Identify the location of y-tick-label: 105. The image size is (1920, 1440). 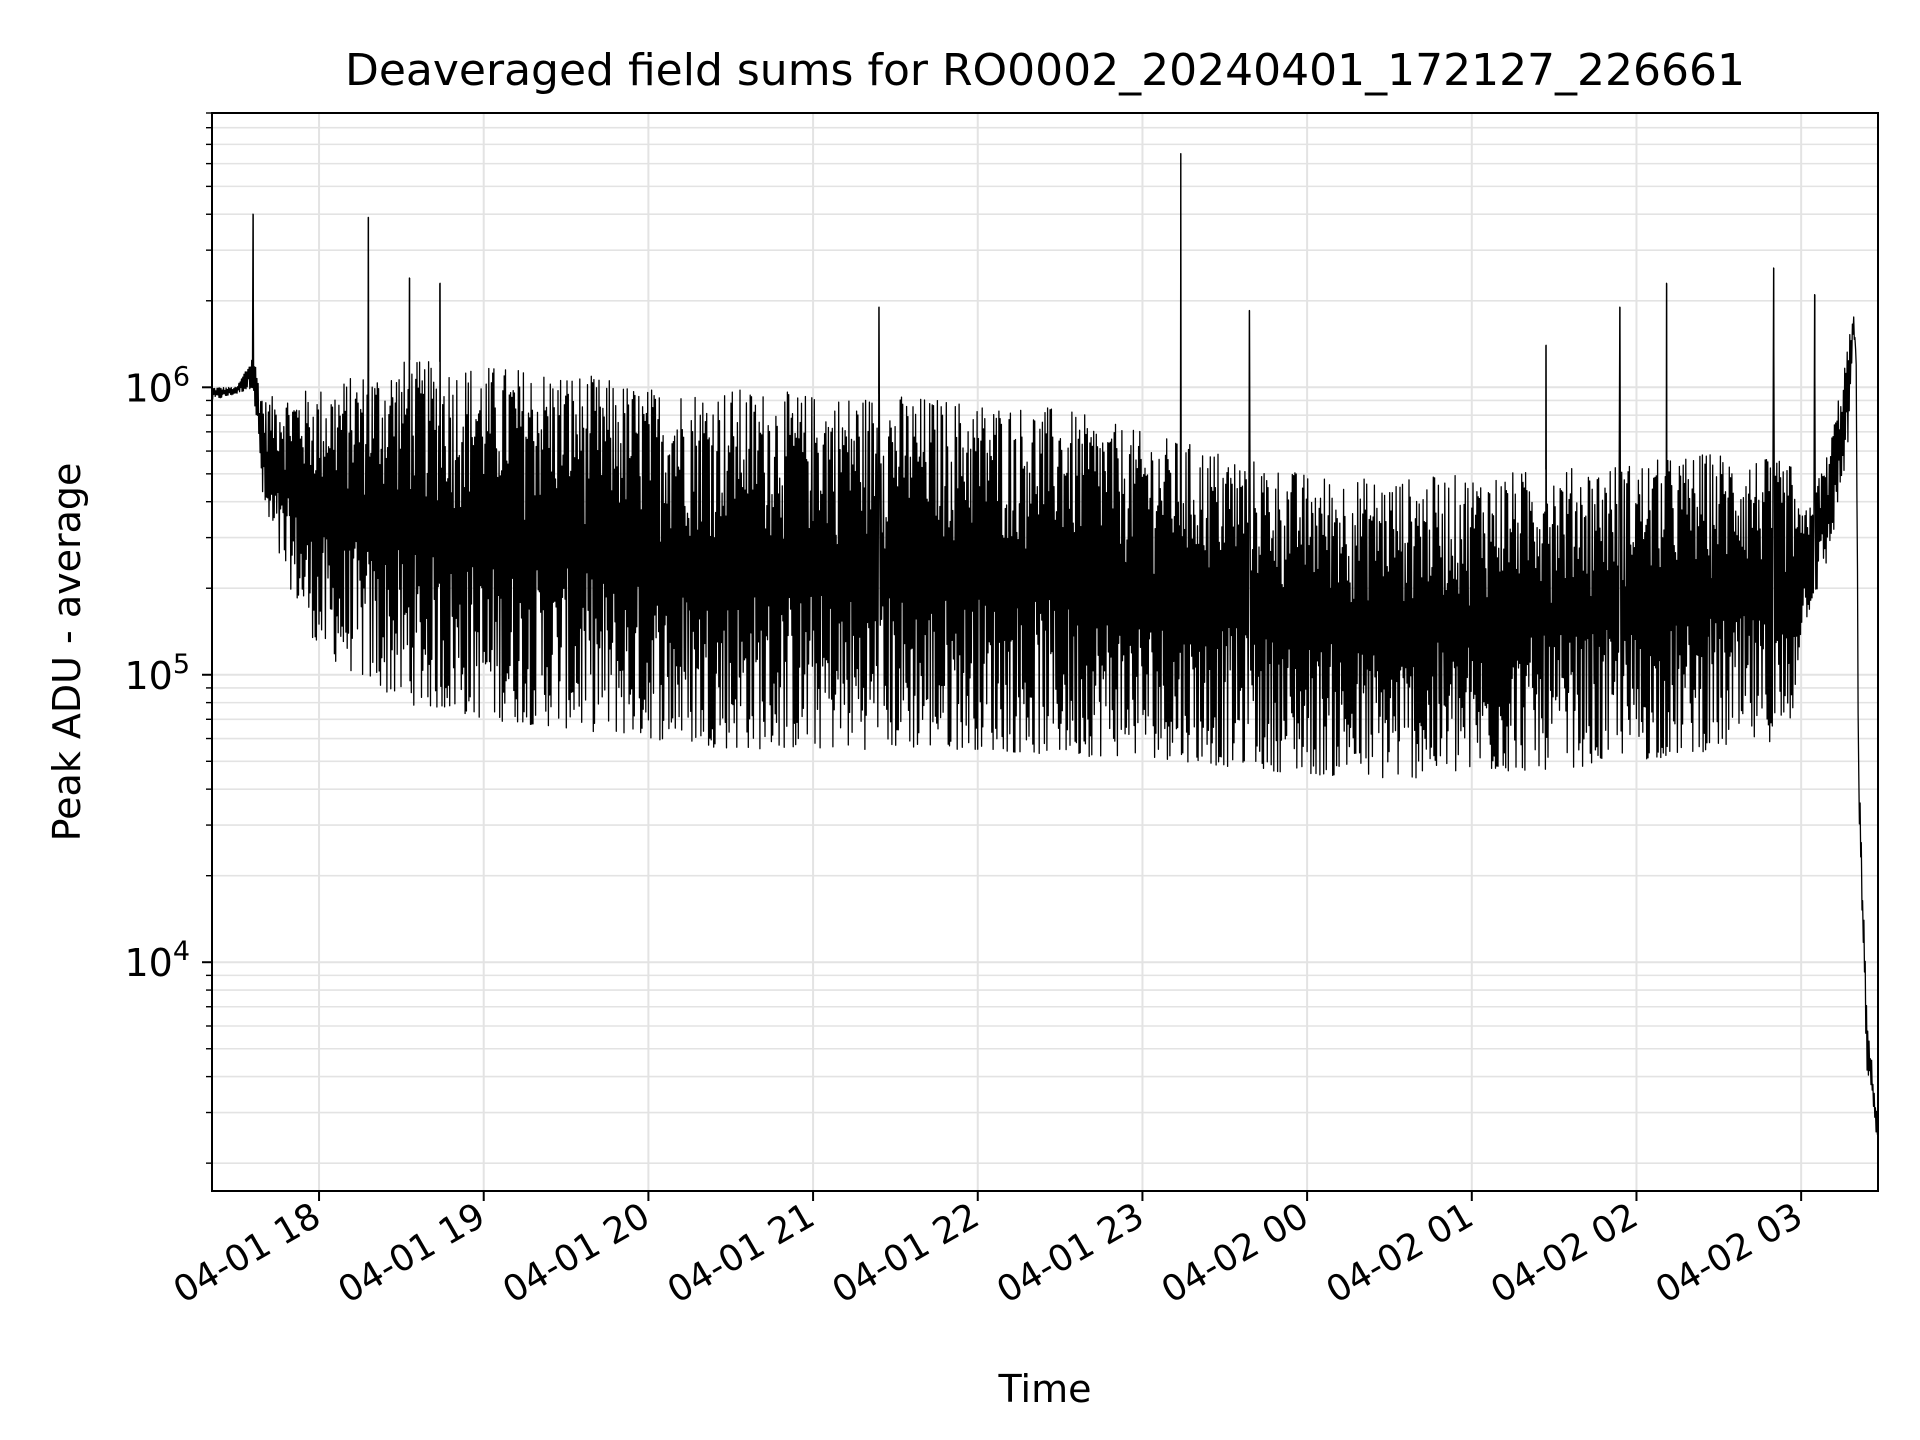
(157, 673).